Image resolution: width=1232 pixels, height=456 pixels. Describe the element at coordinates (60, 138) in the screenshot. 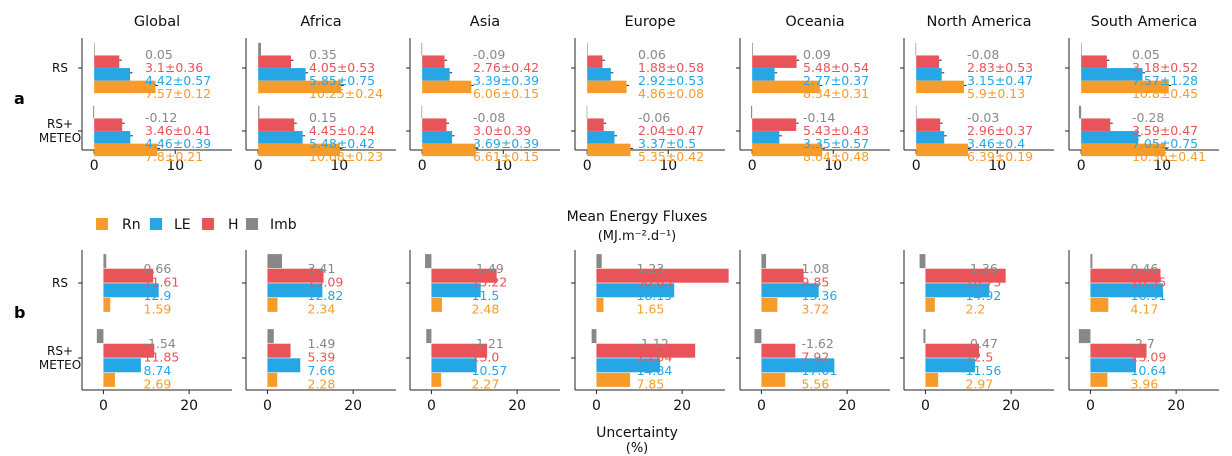

I see `row-label-a-rs-meteo: METEO` at that location.